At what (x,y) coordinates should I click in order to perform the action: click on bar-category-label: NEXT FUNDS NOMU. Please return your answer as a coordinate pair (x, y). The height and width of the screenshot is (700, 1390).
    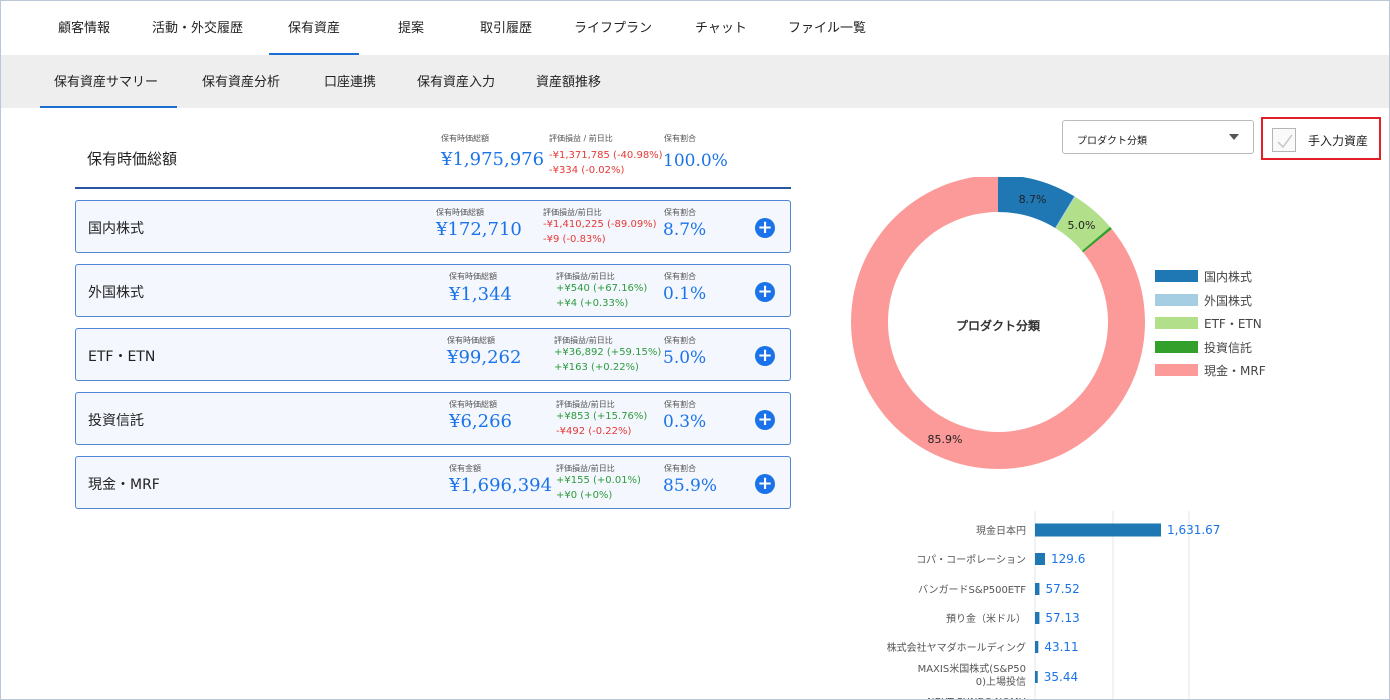
    Looking at the image, I should click on (976, 698).